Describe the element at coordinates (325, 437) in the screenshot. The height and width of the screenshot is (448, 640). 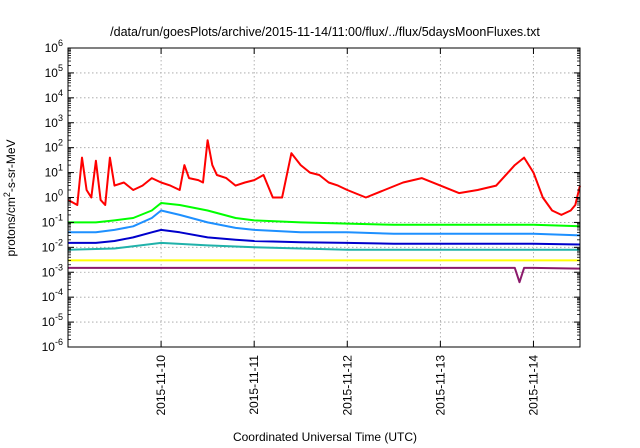
I see `x-axis-label: Coordinated Universal Time (UTC)` at that location.